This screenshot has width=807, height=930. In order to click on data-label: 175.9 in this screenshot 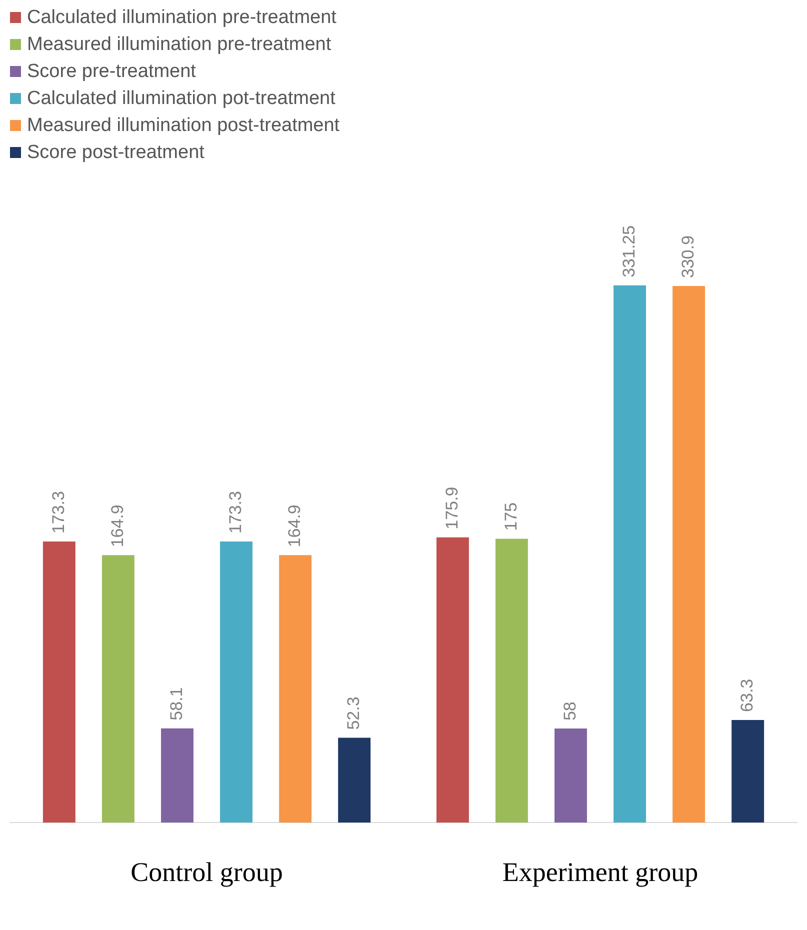, I will do `click(452, 508)`.